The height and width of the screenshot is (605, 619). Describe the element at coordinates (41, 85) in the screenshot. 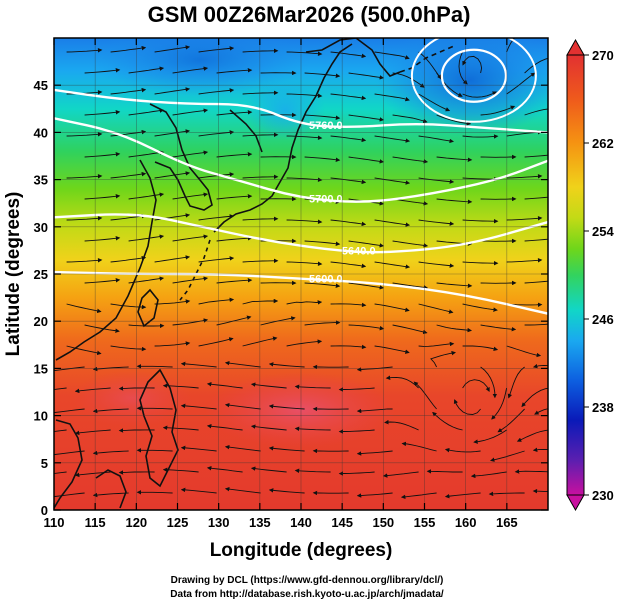

I see `y-tick-label: 45` at that location.